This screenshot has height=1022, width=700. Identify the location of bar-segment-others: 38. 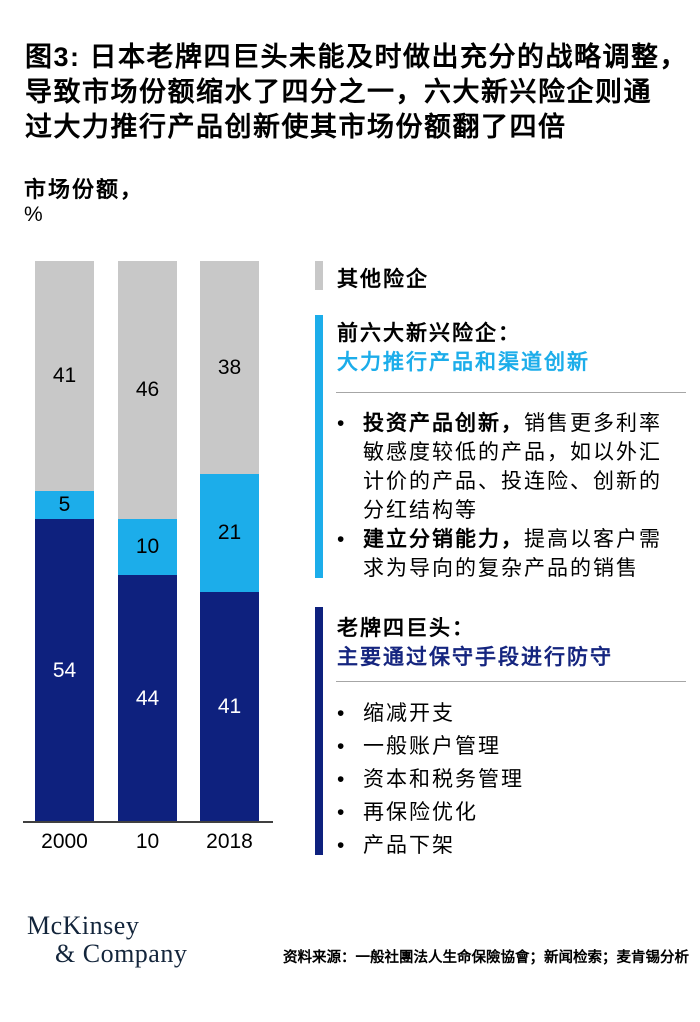
(229, 368).